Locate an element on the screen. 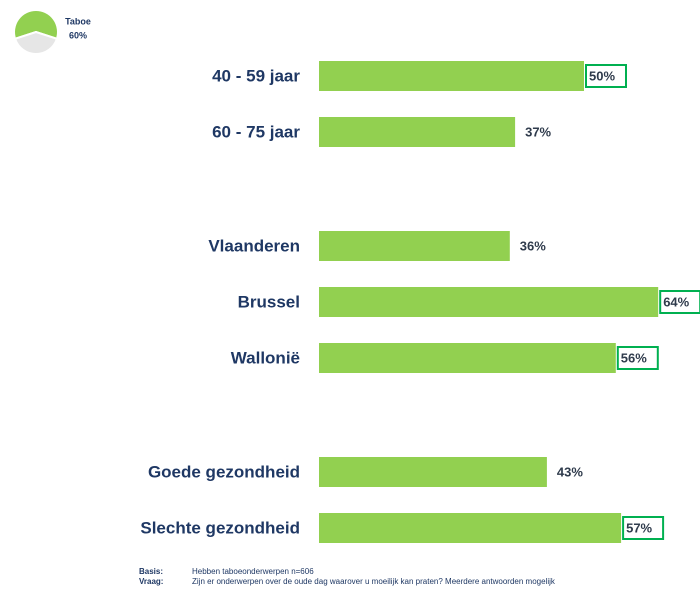 The height and width of the screenshot is (589, 700). category-label: Vlaanderen is located at coordinates (254, 245).